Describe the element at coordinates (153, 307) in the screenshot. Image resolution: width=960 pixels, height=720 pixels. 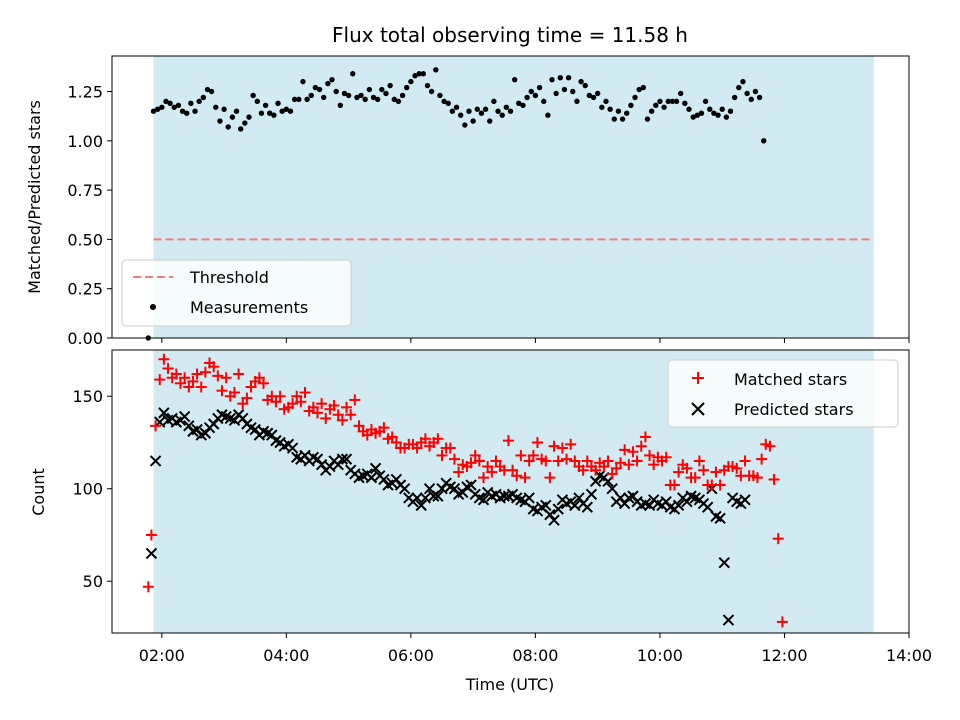
I see `legend-measurements-swatch` at that location.